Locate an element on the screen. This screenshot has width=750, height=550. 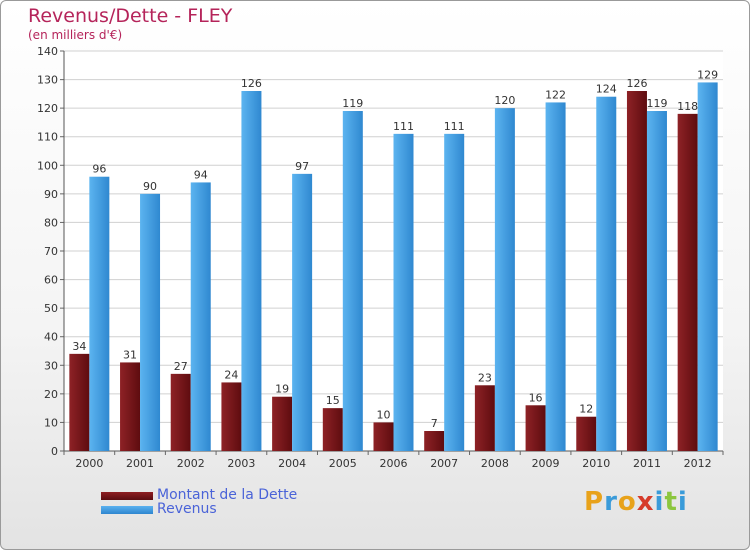
legend-label-revenus: Revenus is located at coordinates (187, 509).